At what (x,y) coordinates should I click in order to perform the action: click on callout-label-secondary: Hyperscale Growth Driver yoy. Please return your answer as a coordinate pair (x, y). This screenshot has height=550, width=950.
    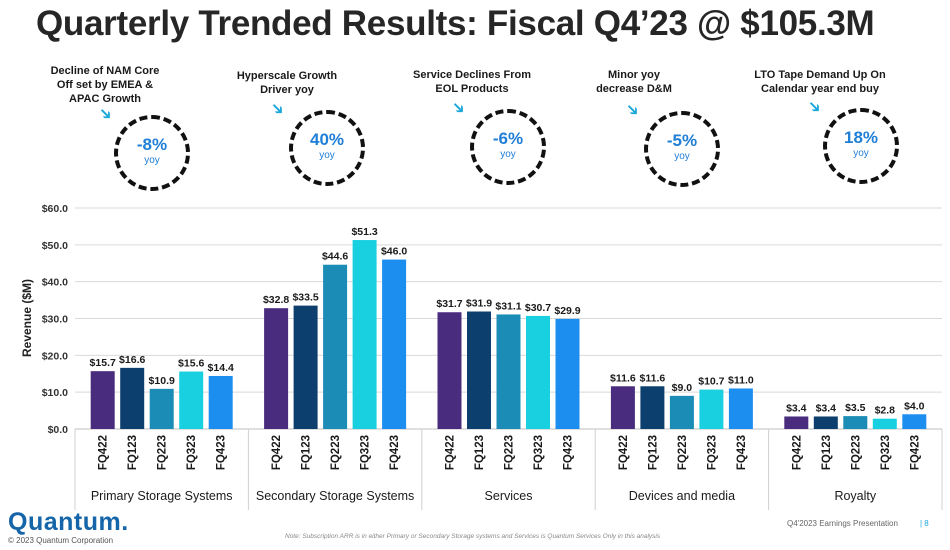
    Looking at the image, I should click on (287, 83).